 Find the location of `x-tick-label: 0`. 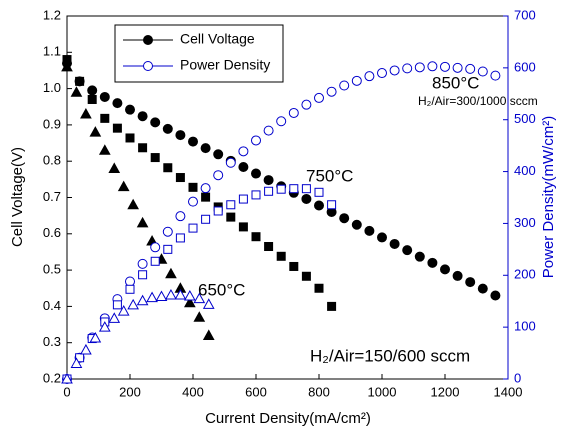

x-tick-label: 0 is located at coordinates (66, 391).